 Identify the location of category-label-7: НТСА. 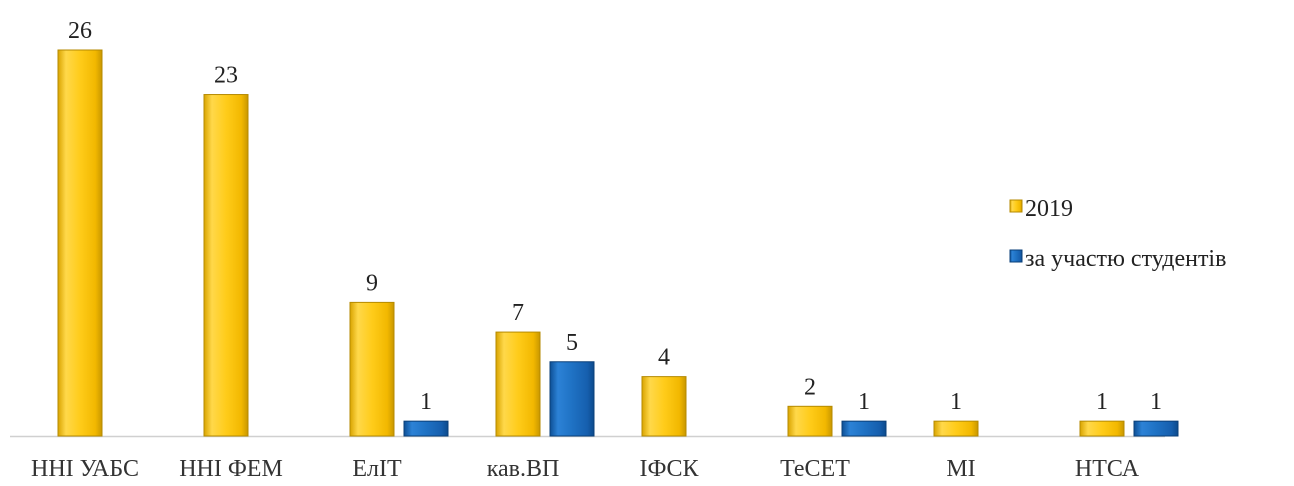
(1107, 469).